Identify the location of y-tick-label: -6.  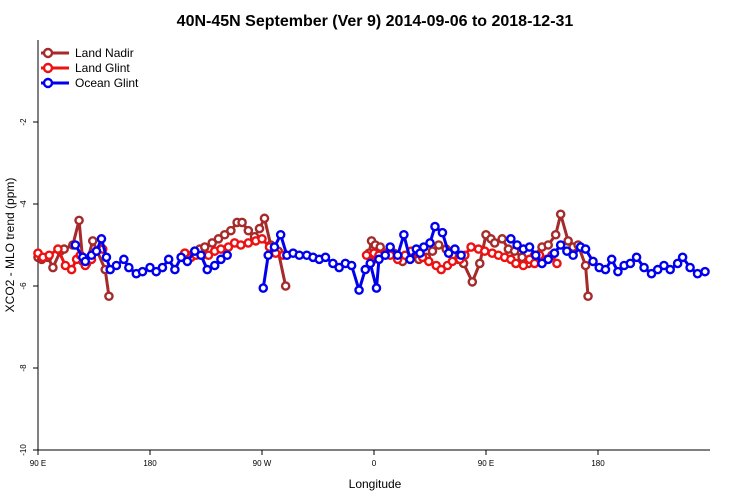
(23, 286).